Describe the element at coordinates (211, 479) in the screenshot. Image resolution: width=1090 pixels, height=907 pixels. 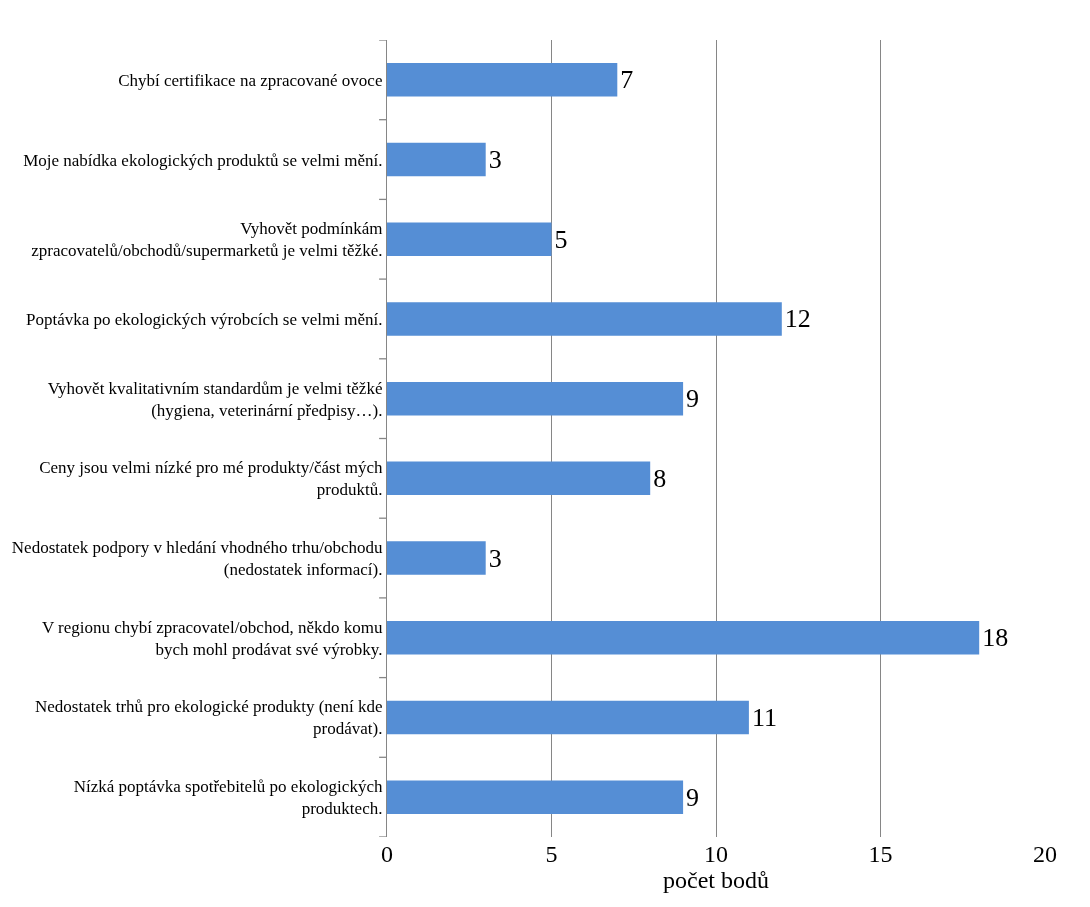
I see `y-tick-label: Ceny jsou velmi nízké pro mé produkty/část mých produktů.` at that location.